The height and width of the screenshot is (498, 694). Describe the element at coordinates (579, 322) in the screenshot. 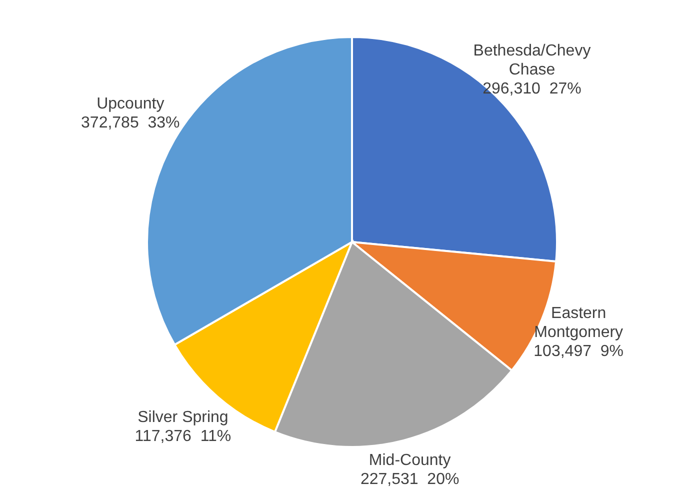

I see `slice-label: Eastern Montgomery` at that location.